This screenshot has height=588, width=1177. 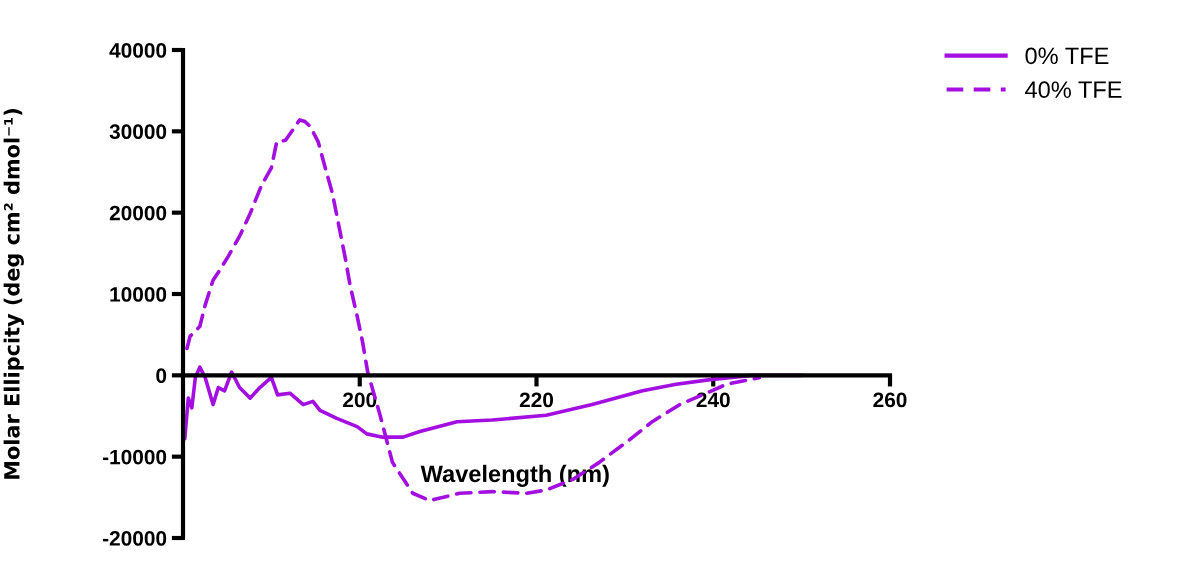 I want to click on y-tick-label: 40000, so click(x=138, y=50).